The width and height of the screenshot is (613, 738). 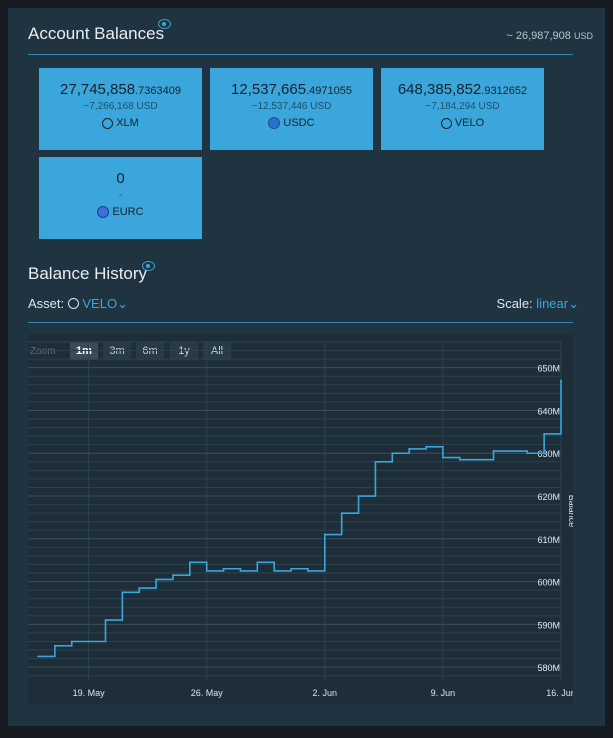 What do you see at coordinates (570, 511) in the screenshot?
I see `y-axis-label: Balance` at bounding box center [570, 511].